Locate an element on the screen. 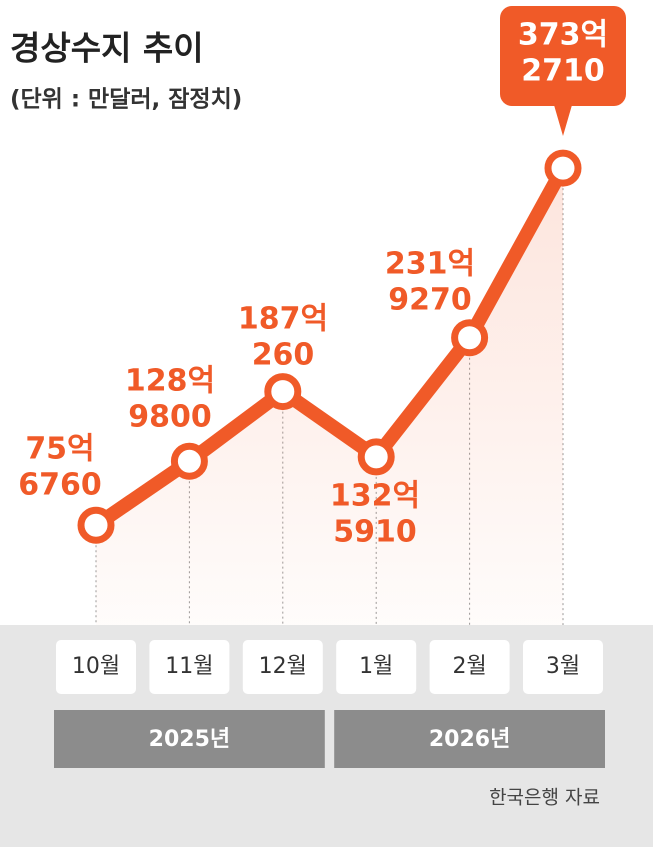 The image size is (653, 847). value-label: 75억 is located at coordinates (59, 449).